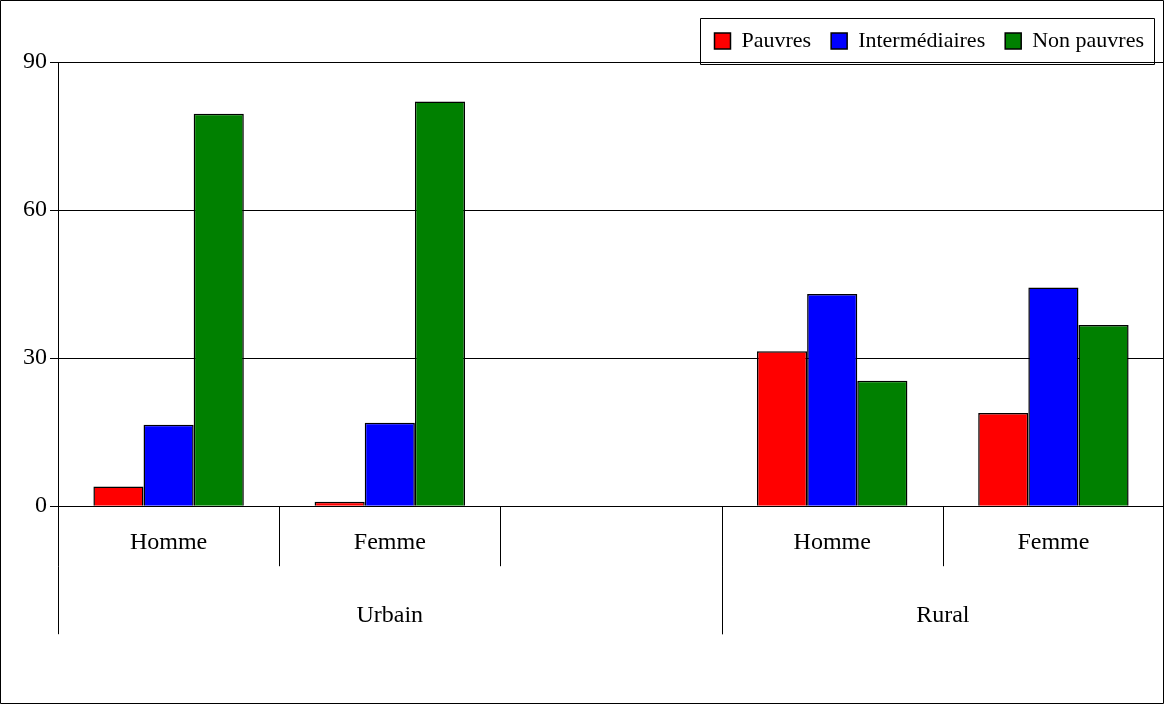 This screenshot has height=704, width=1164. I want to click on y-tick-label: 60, so click(35, 208).